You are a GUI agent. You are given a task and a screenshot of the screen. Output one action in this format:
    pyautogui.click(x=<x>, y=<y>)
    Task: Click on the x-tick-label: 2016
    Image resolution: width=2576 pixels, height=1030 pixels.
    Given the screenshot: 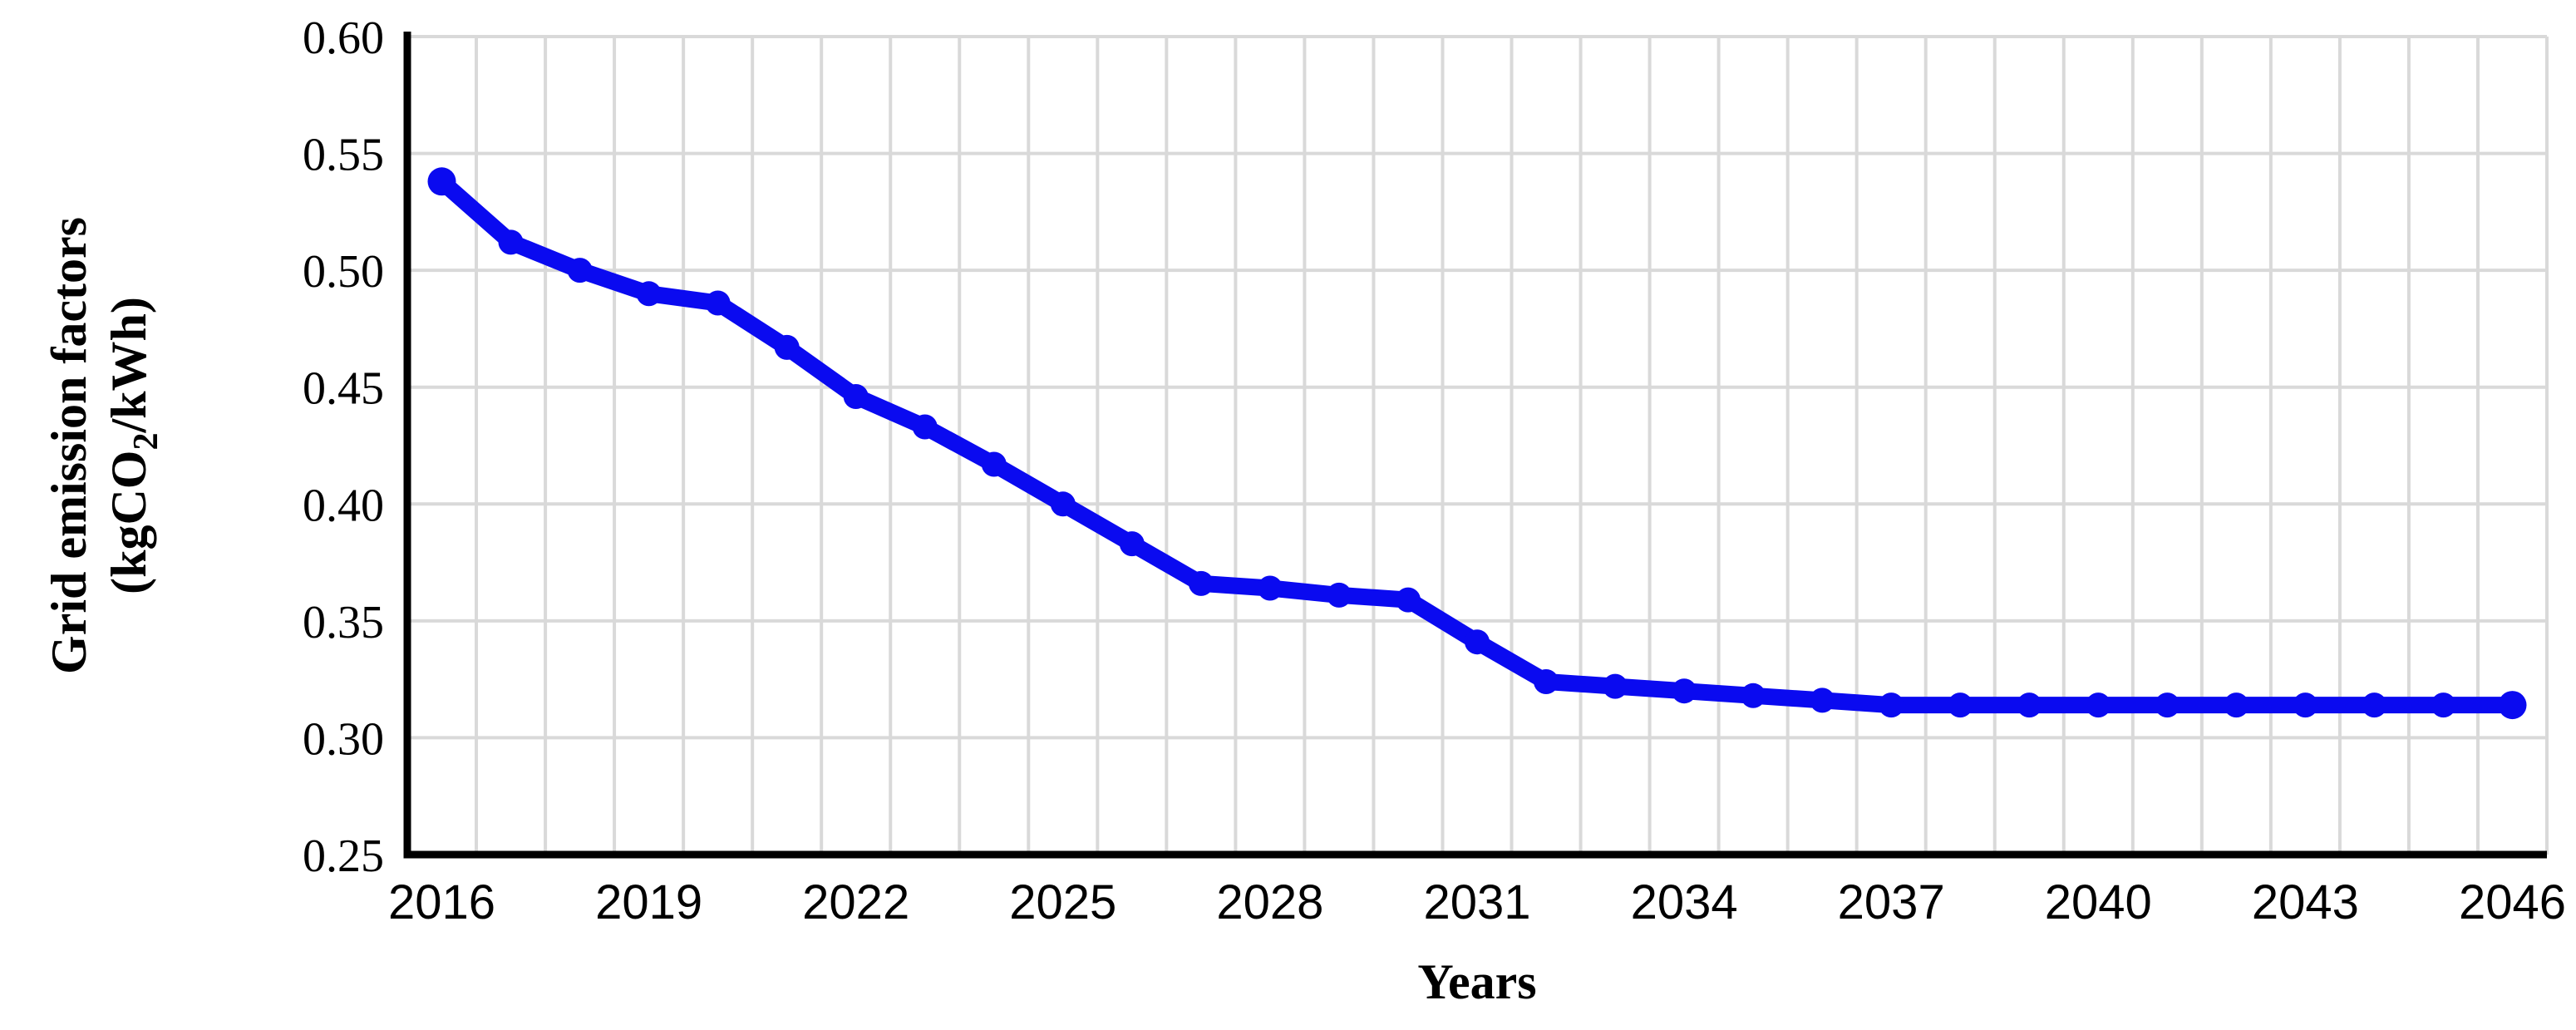 What is the action you would take?
    pyautogui.click(x=441, y=902)
    